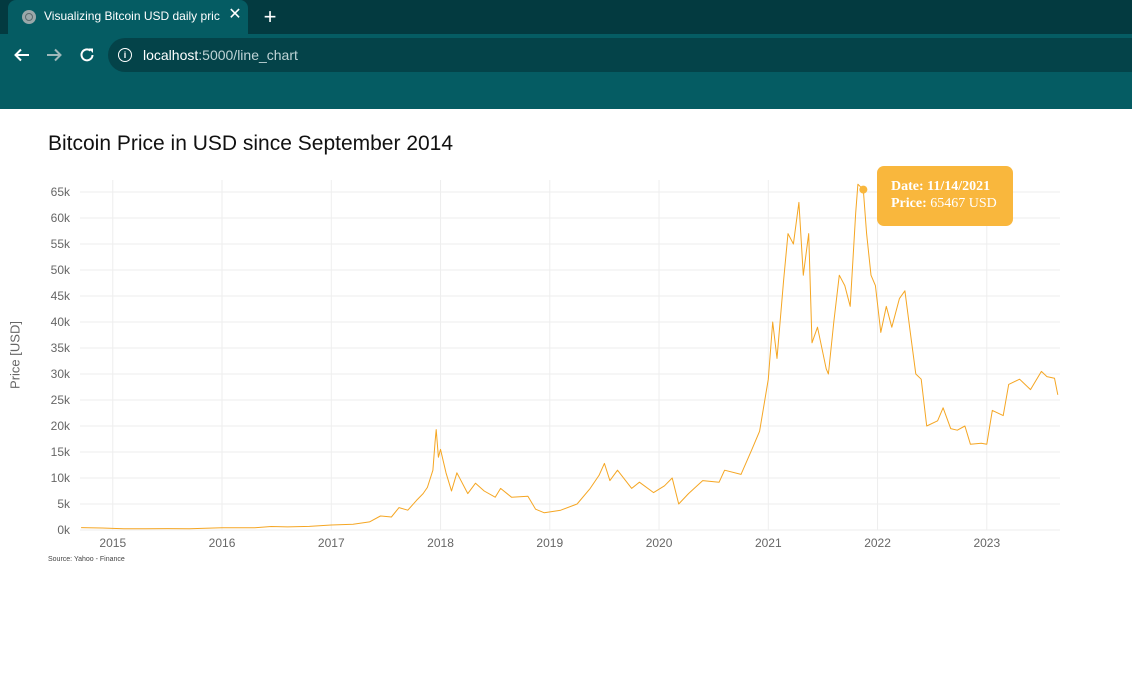  I want to click on forward-icon, so click(54, 55).